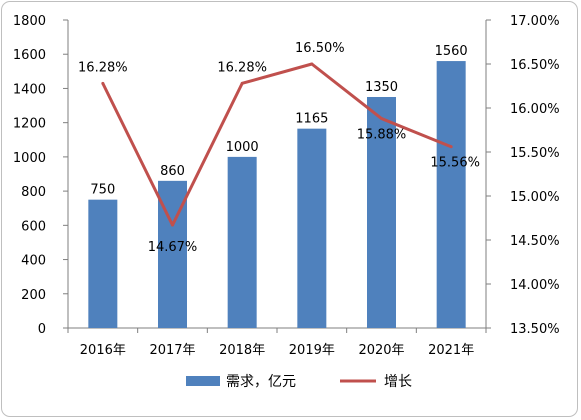  What do you see at coordinates (29, 89) in the screenshot?
I see `left-tick-label: 1400` at bounding box center [29, 89].